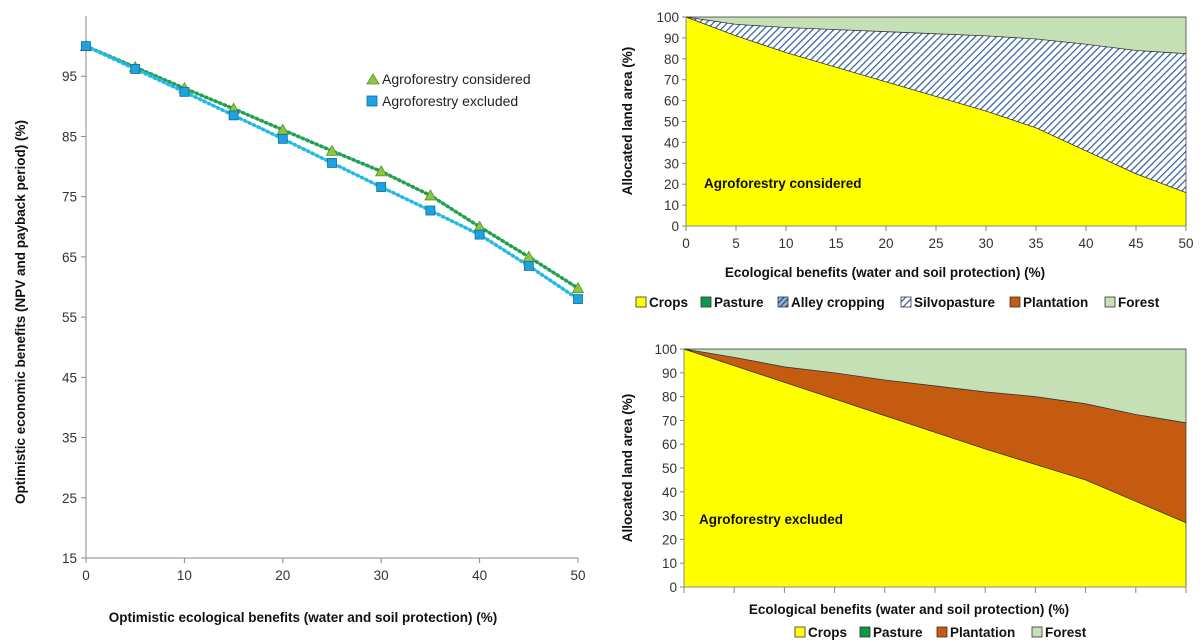 This screenshot has height=642, width=1204. What do you see at coordinates (69, 257) in the screenshot?
I see `left-y-tick-label: 65` at bounding box center [69, 257].